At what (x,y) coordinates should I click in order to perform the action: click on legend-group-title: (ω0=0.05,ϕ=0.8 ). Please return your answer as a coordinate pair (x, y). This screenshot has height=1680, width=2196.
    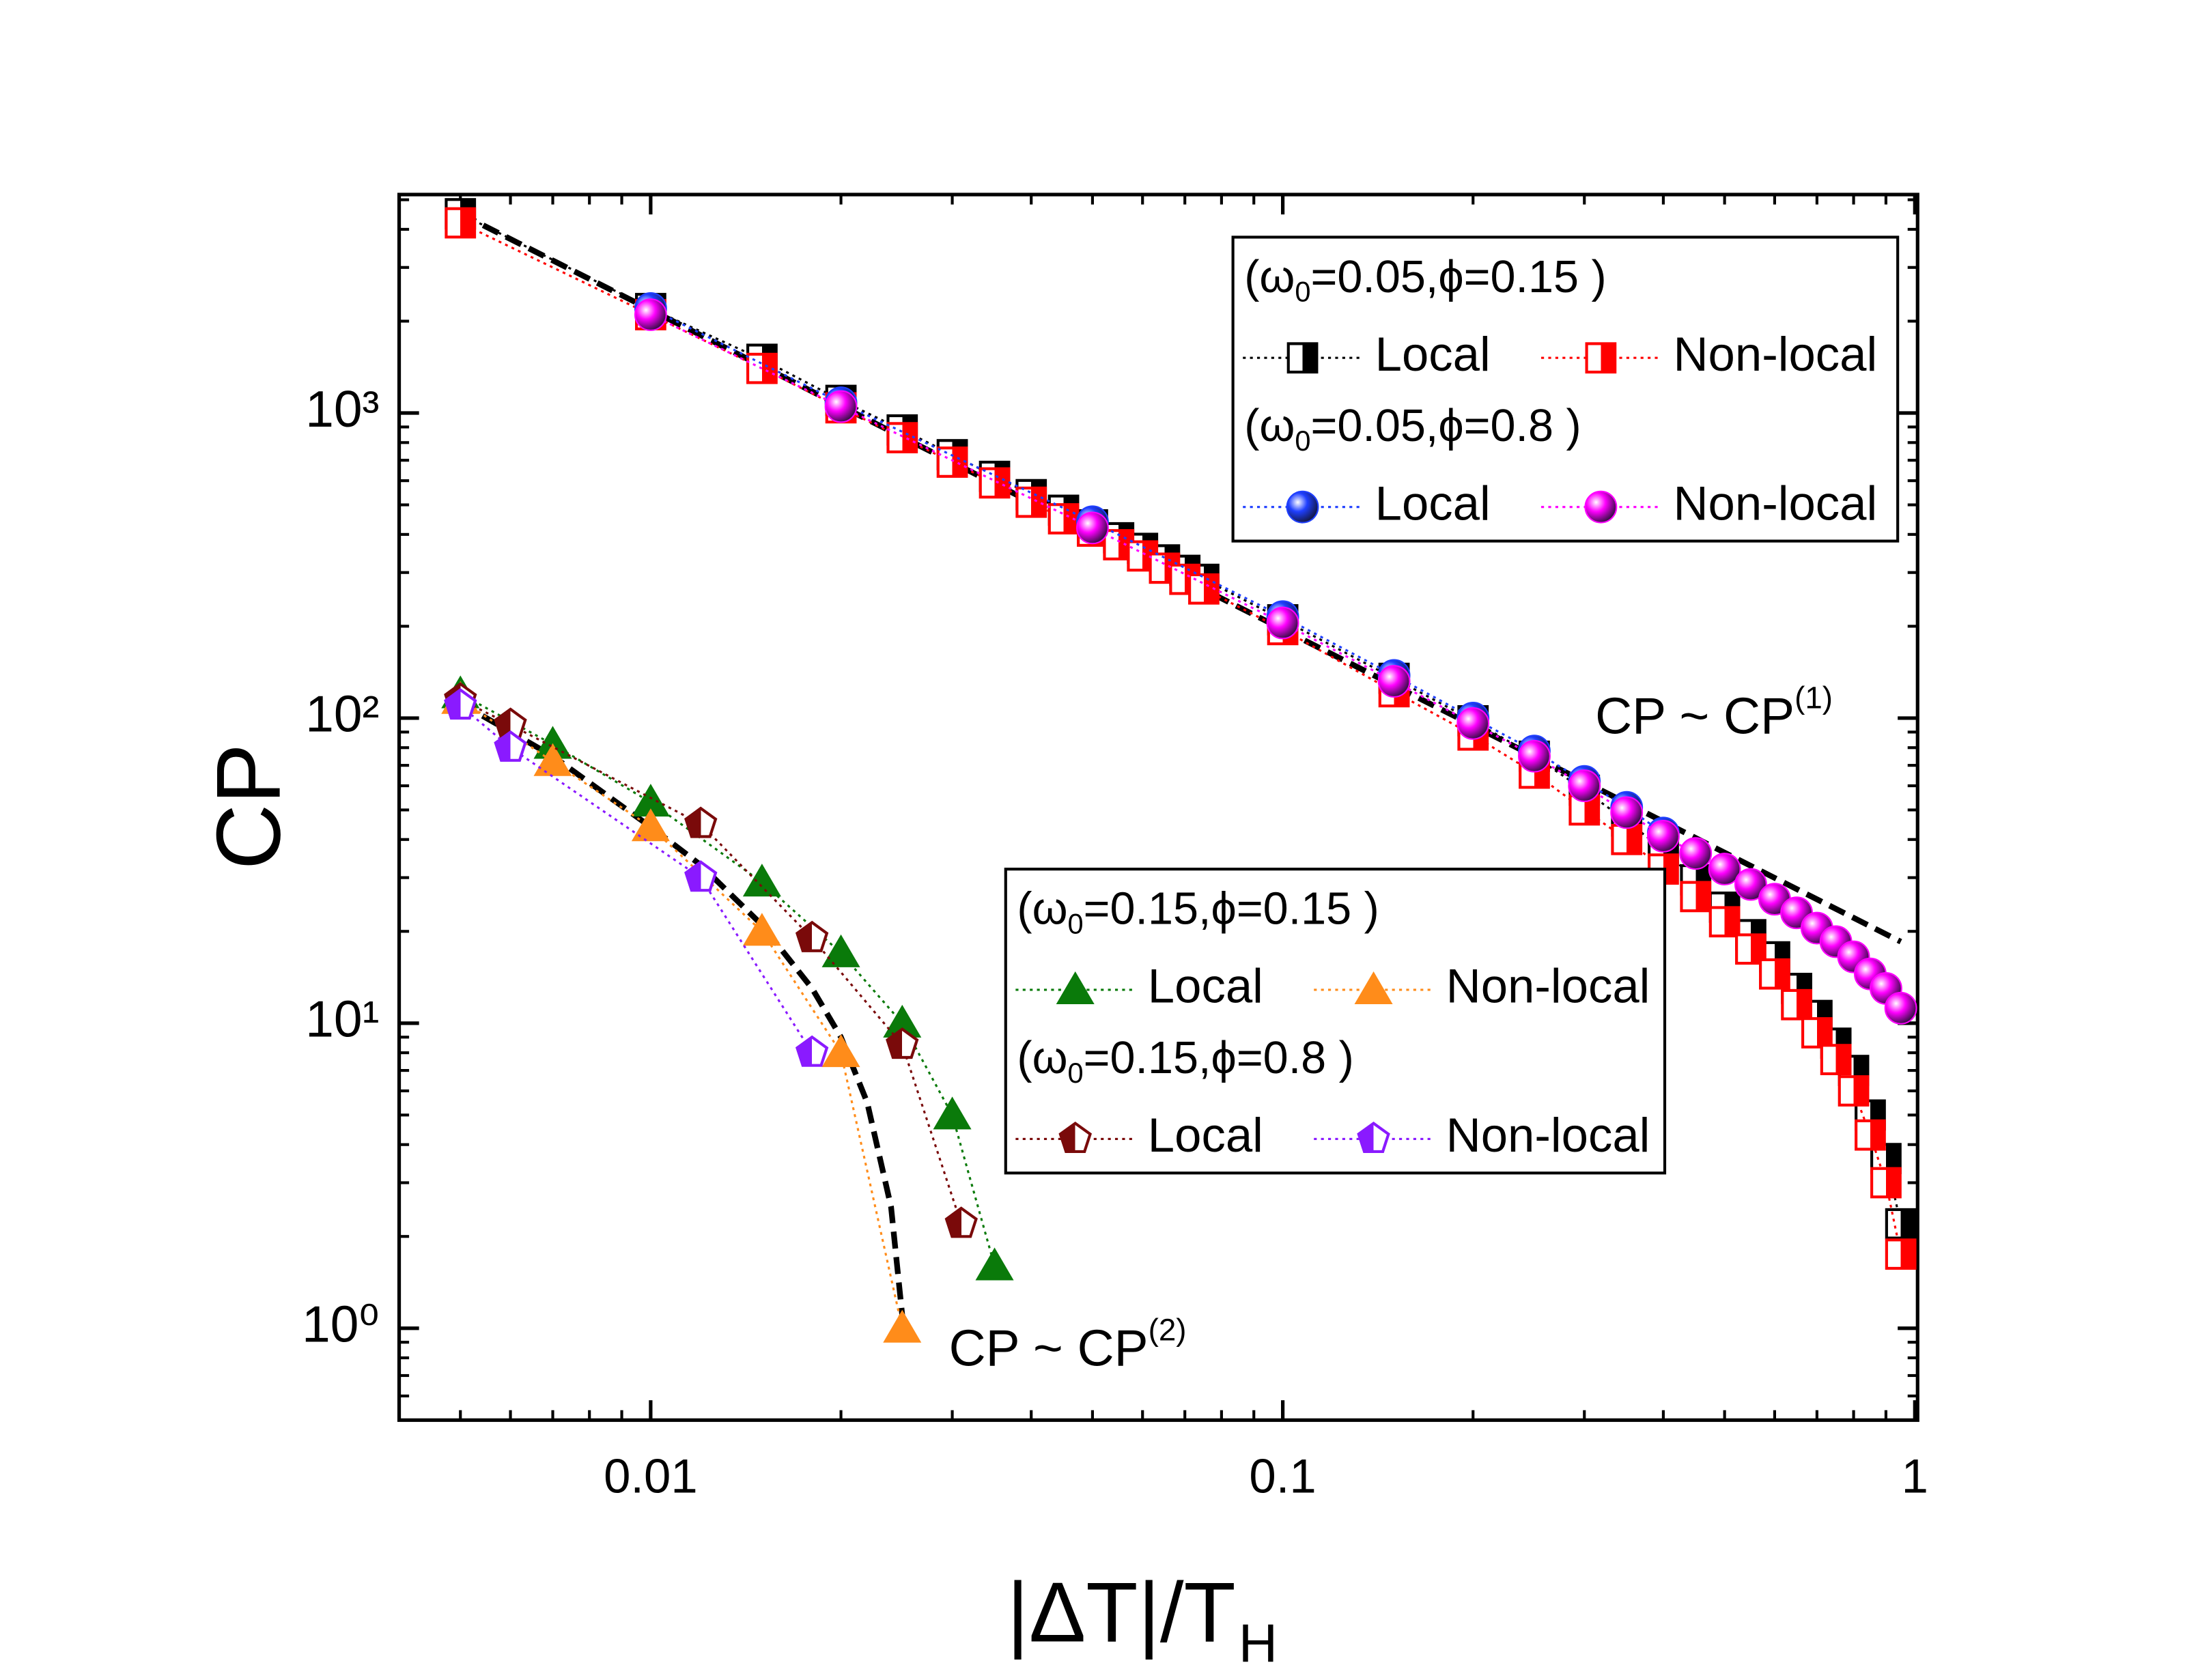
    Looking at the image, I should click on (1412, 429).